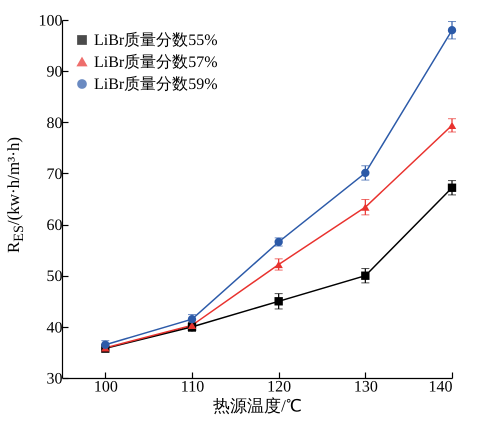  Describe the element at coordinates (257, 406) in the screenshot. I see `x-axis-title: 热源温度/℃` at that location.